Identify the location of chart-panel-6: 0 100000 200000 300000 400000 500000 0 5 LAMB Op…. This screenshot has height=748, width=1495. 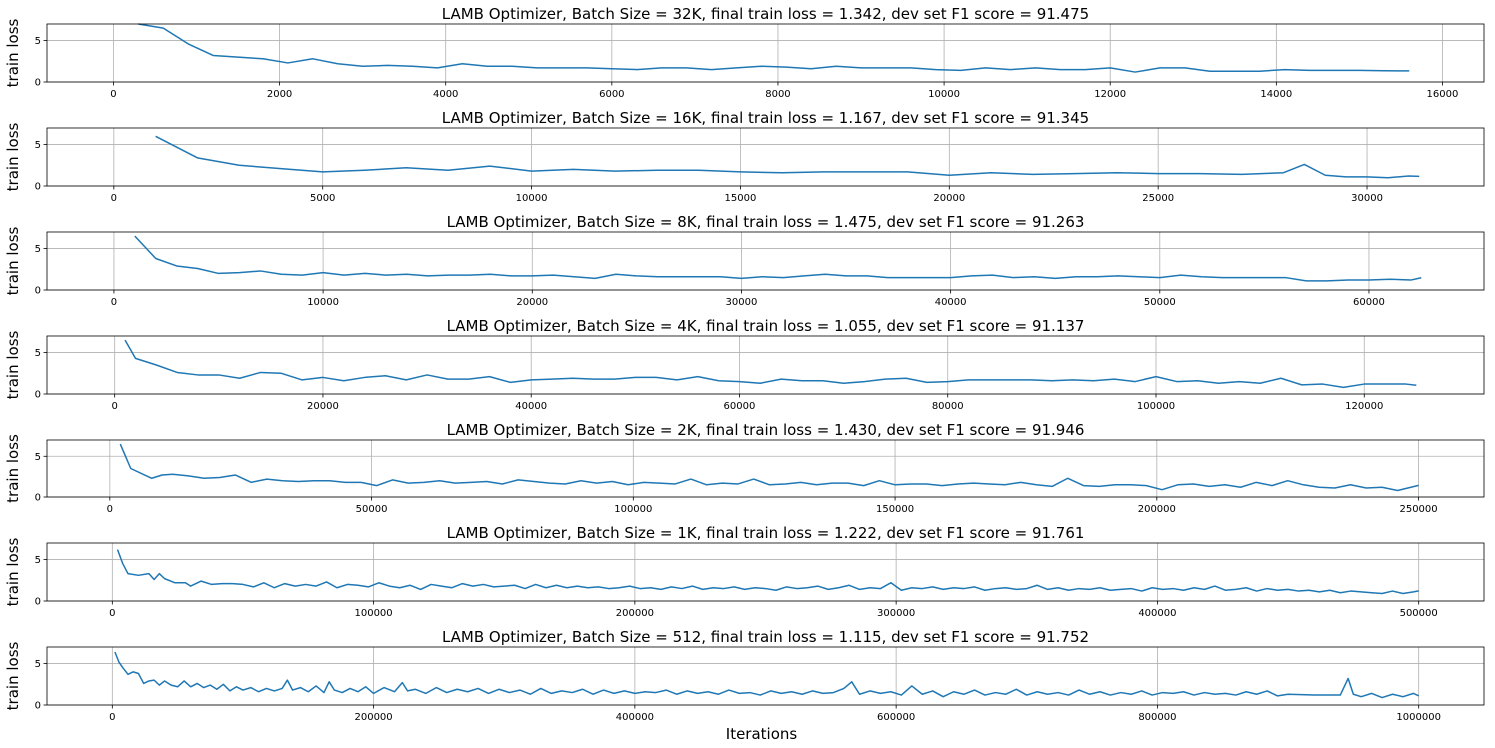
(744, 571).